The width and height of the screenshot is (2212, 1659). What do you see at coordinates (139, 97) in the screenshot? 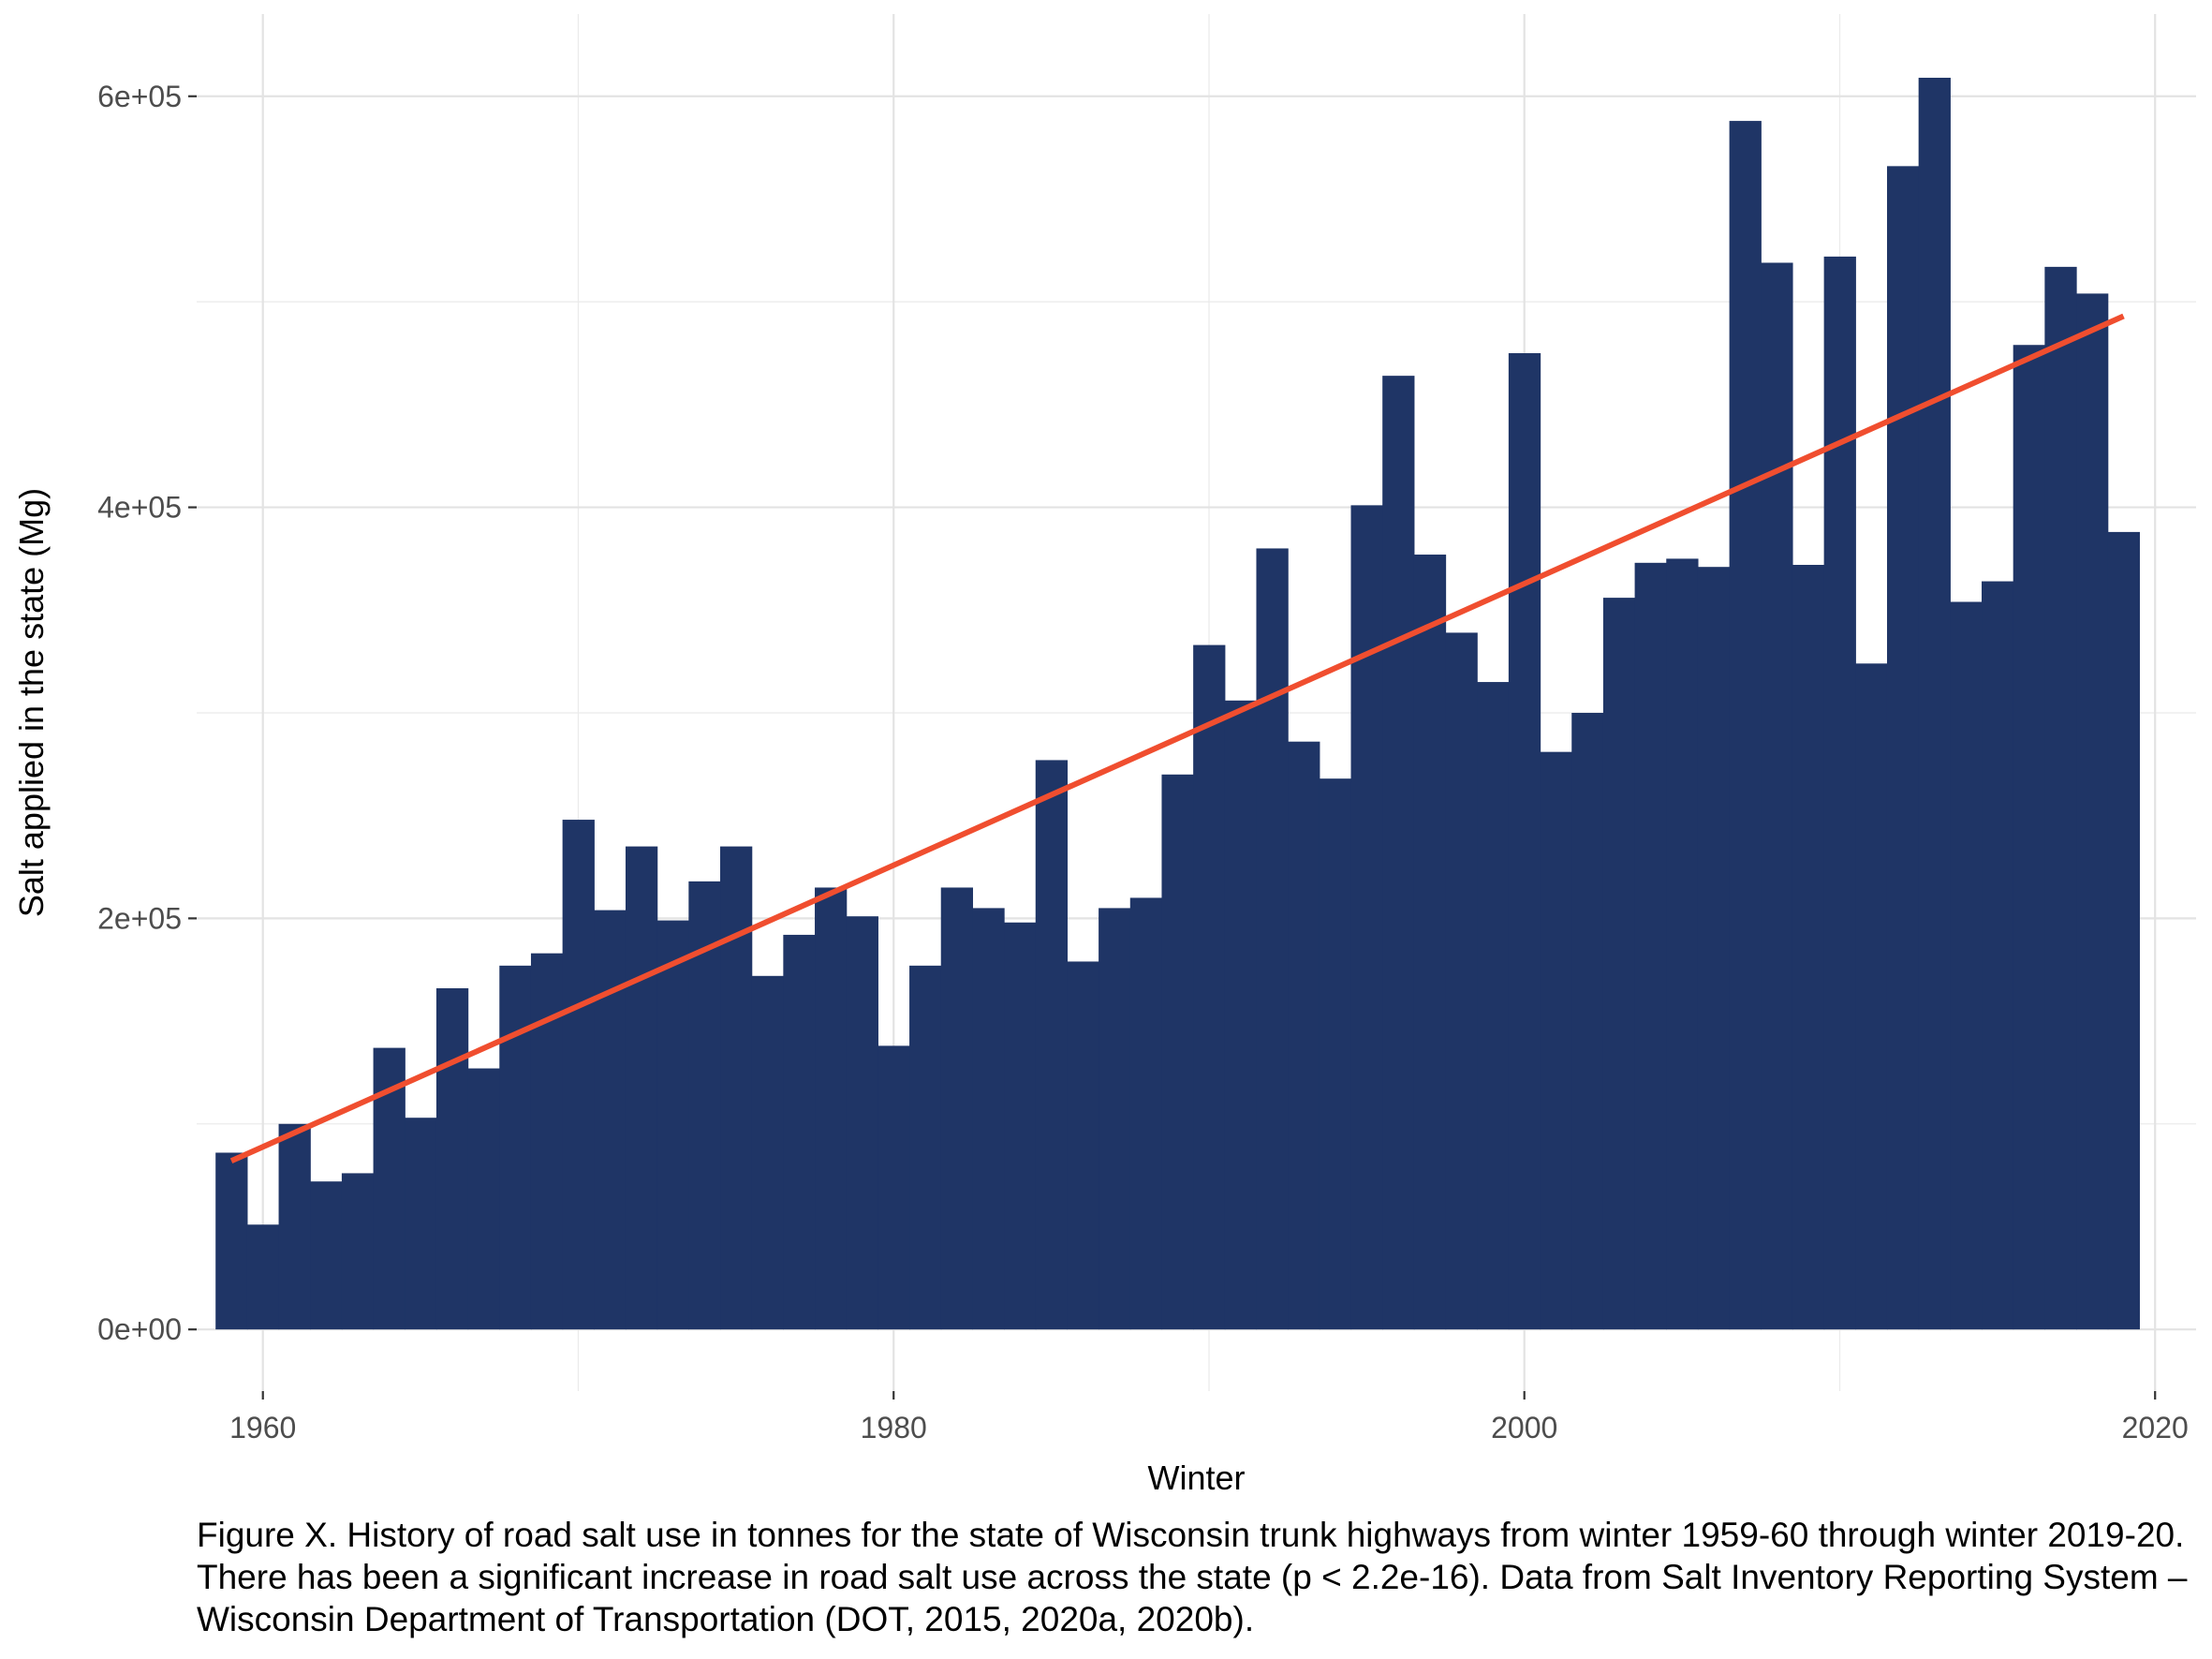
I see `y-tick-label: 6e+05` at bounding box center [139, 97].